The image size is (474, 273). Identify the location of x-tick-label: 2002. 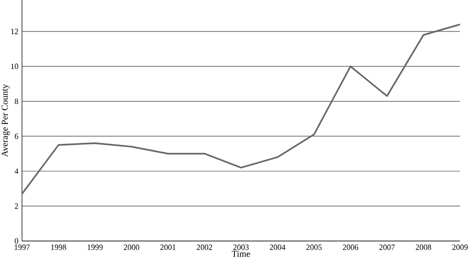
(204, 247).